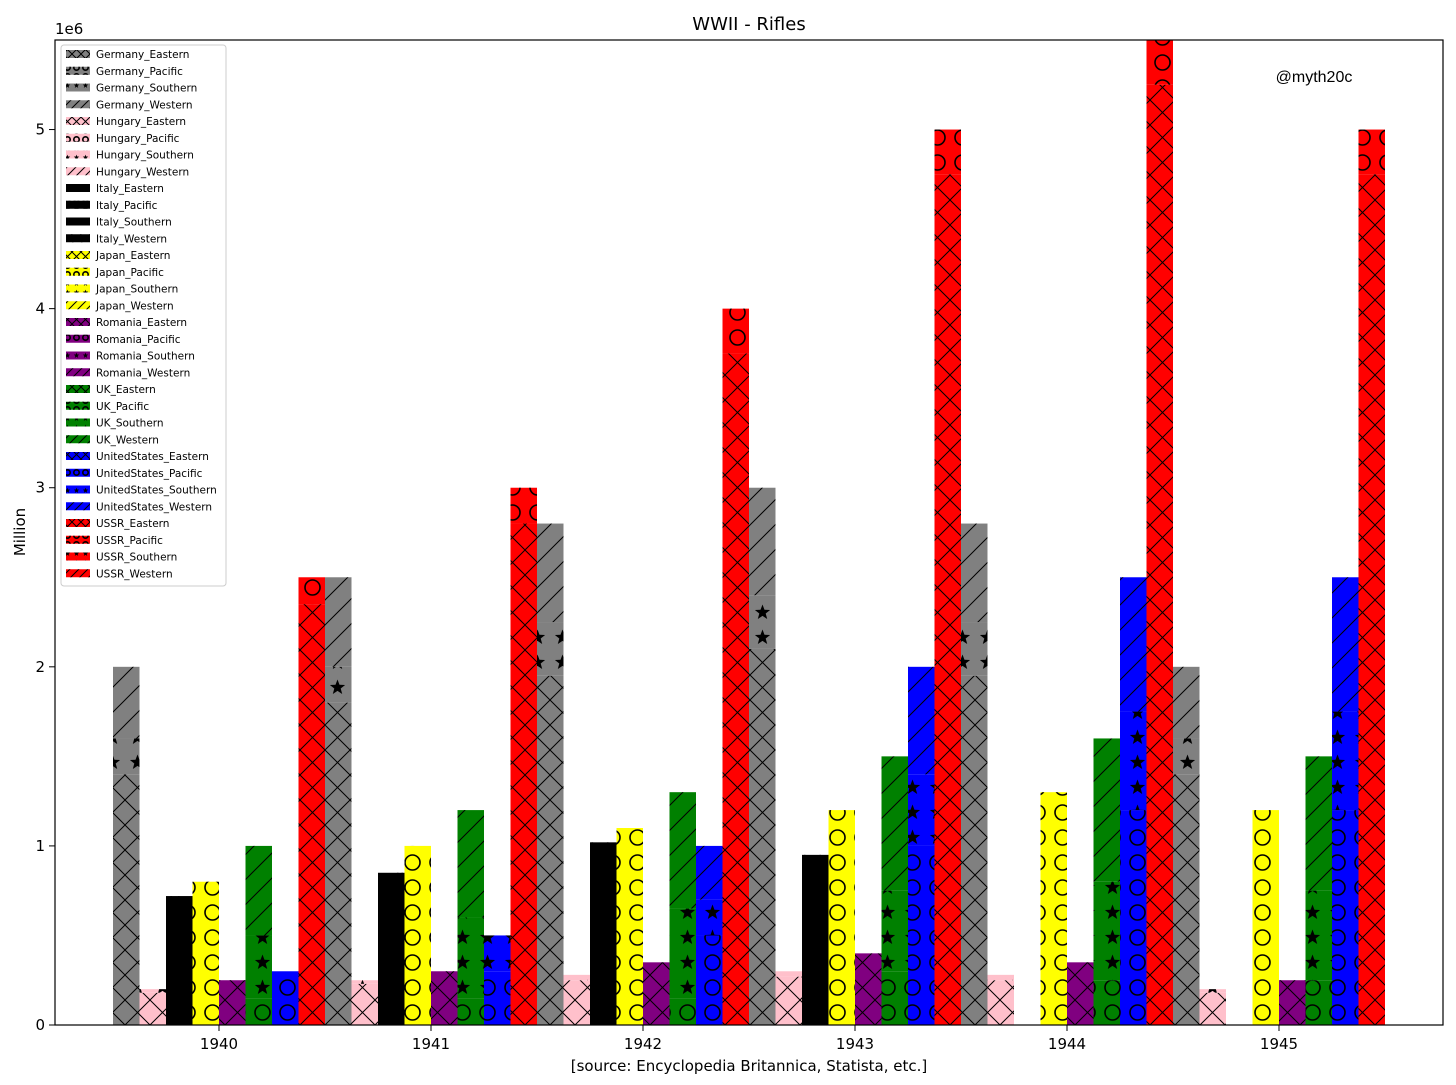 This screenshot has width=1456, height=1085. What do you see at coordinates (143, 315) in the screenshot?
I see `legend-box` at bounding box center [143, 315].